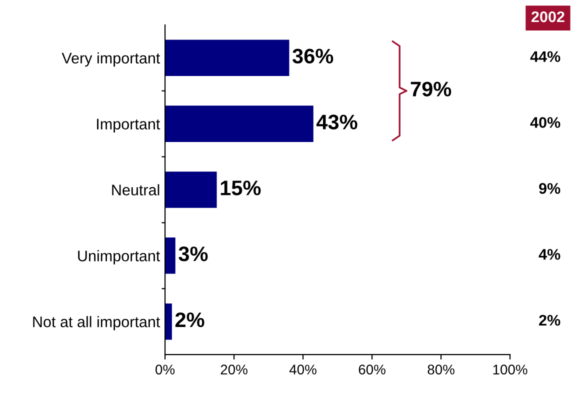 This screenshot has height=402, width=575. I want to click on annotation: 79%, so click(431, 89).